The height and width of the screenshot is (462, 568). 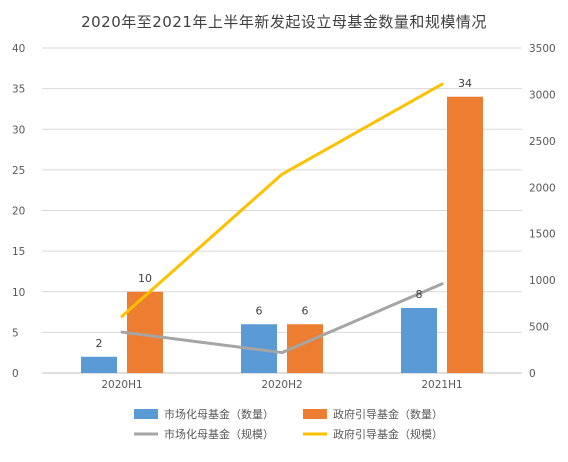 I want to click on bar-data-label: 10, so click(x=145, y=278).